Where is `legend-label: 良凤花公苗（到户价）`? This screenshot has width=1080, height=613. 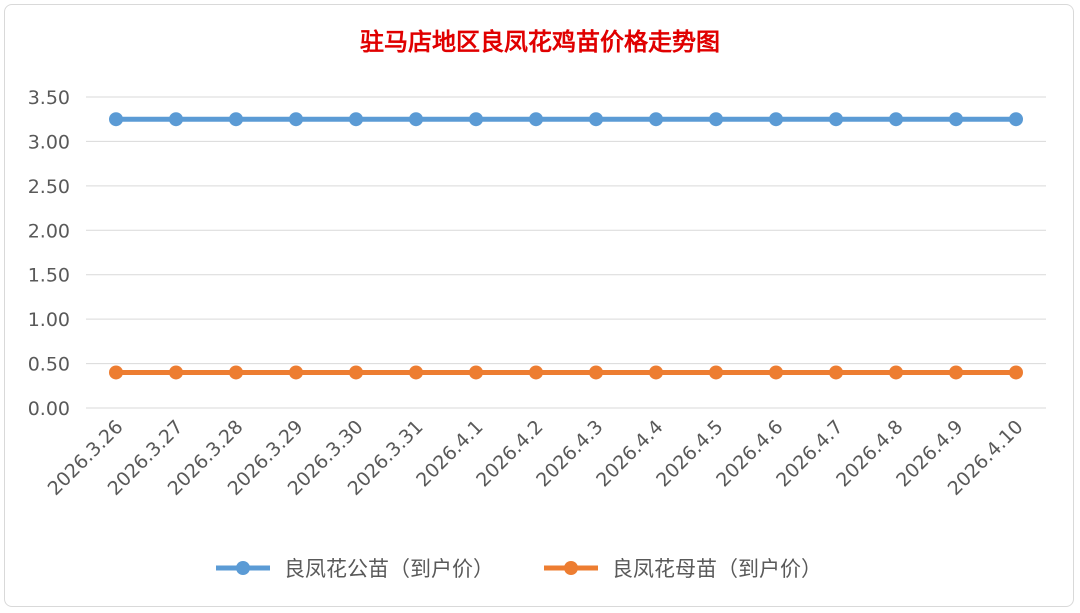 legend-label: 良凤花公苗（到户价） is located at coordinates (389, 569).